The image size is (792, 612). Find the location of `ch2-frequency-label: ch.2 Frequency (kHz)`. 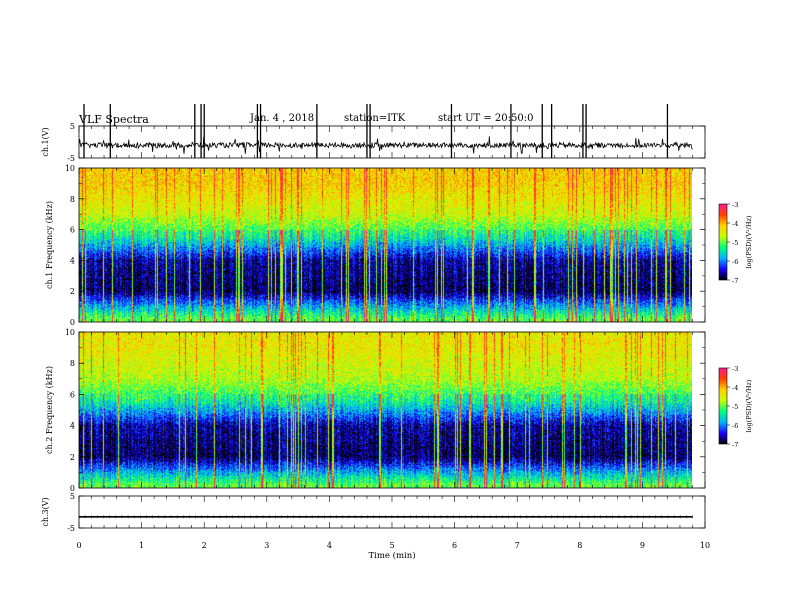

ch2-frequency-label: ch.2 Frequency (kHz) is located at coordinates (49, 410).